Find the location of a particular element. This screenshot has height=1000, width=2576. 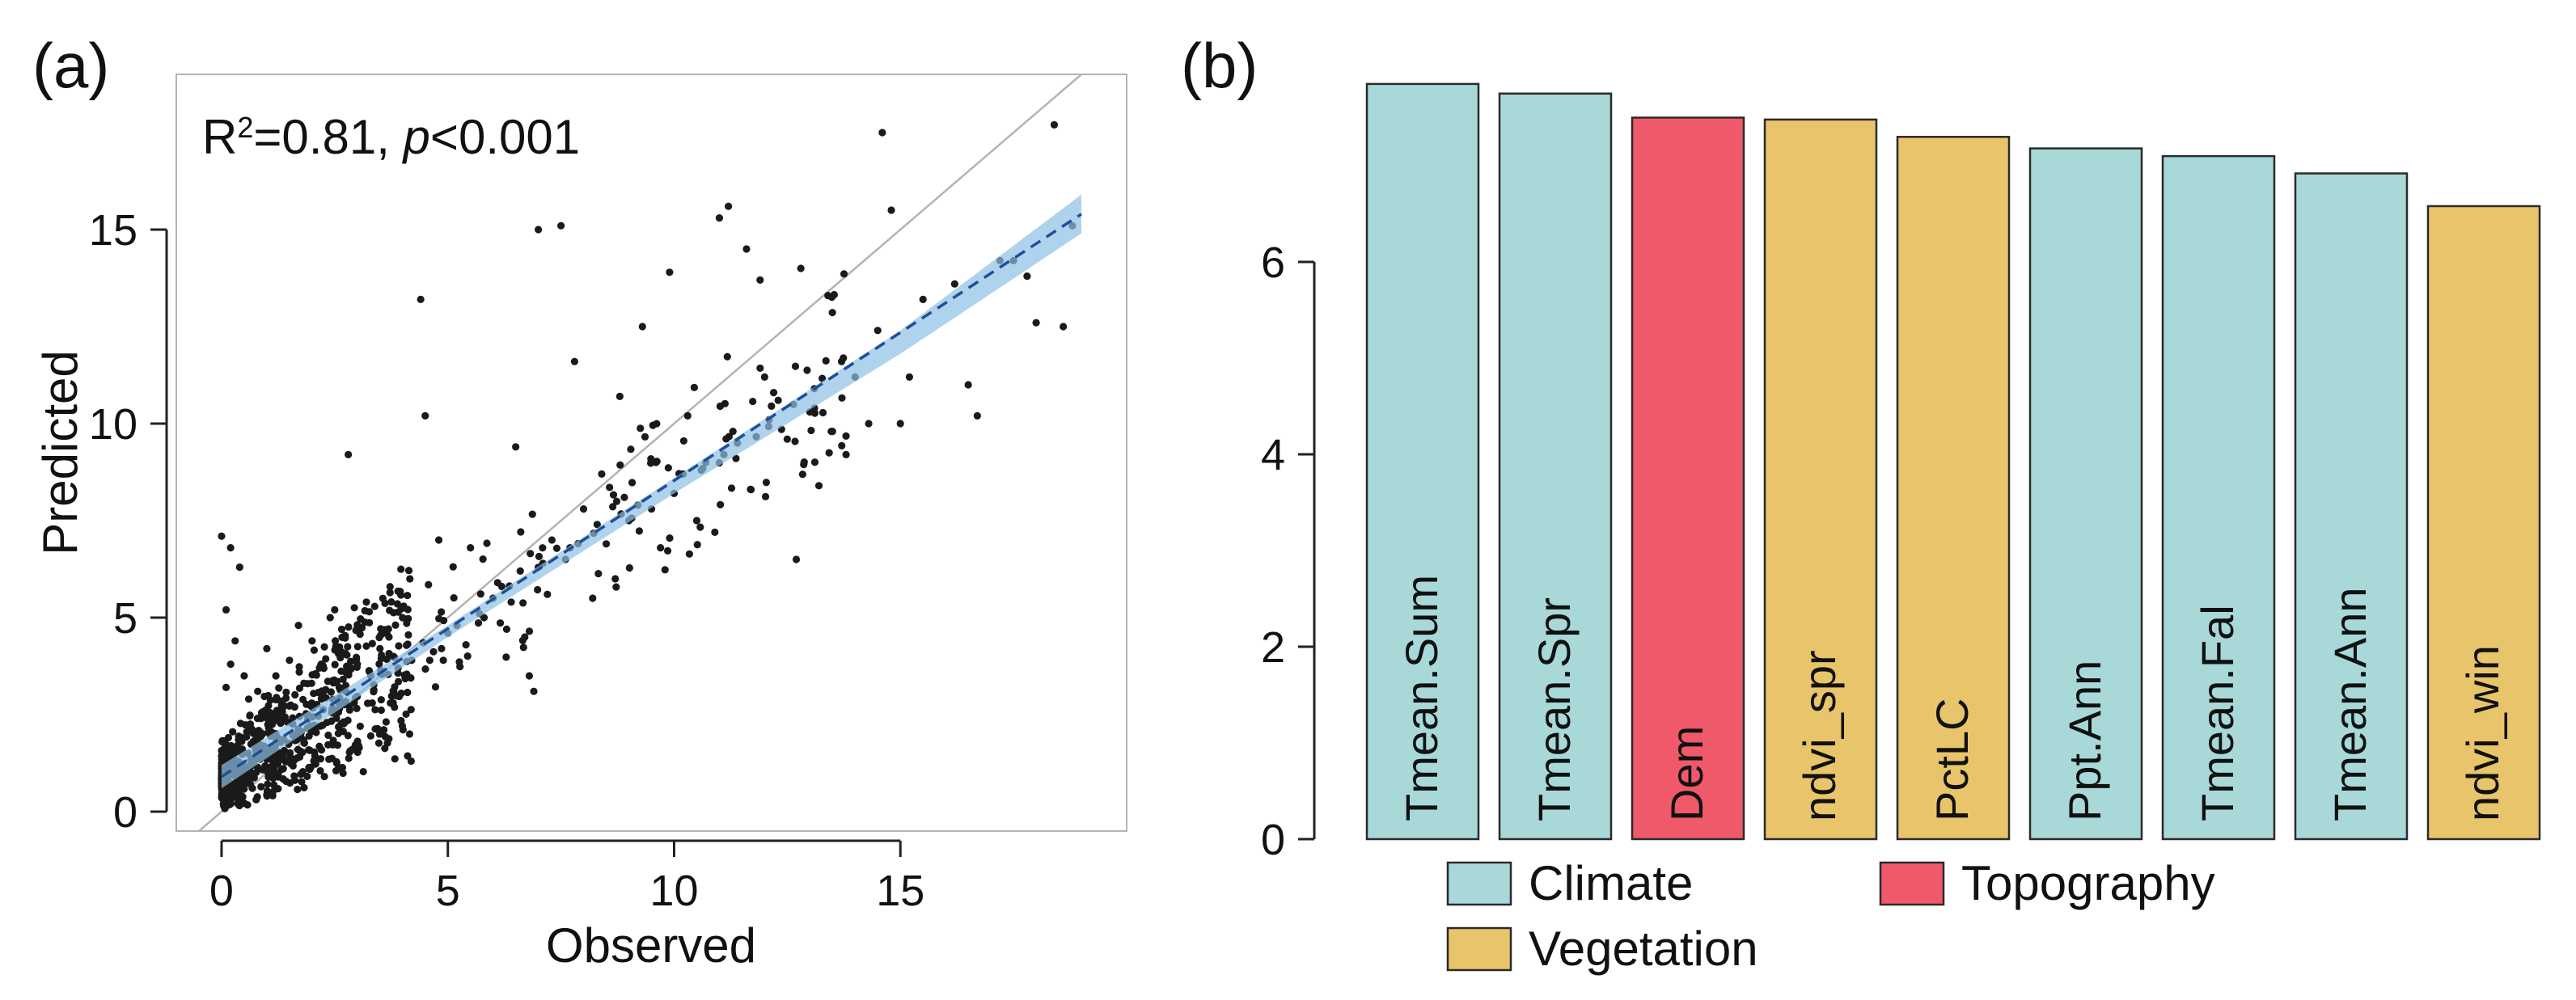

bar-label: Ppt.Ann is located at coordinates (2084, 740).